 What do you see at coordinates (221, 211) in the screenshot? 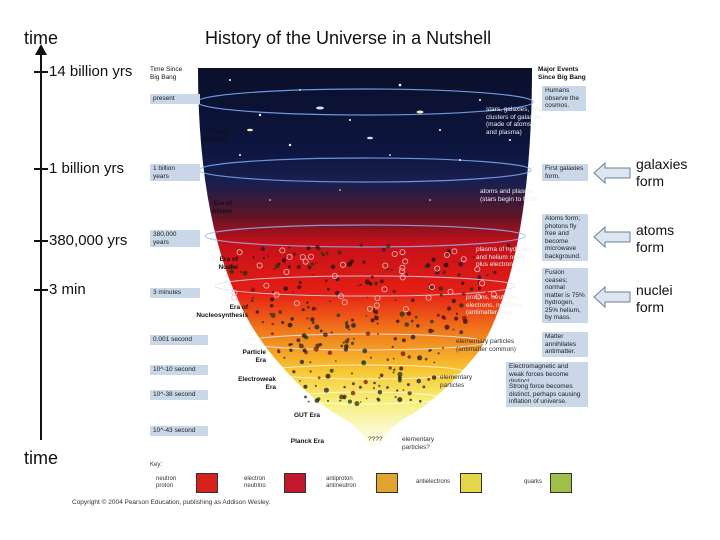
I see `era-atoms-line2: Atoms` at bounding box center [221, 211].